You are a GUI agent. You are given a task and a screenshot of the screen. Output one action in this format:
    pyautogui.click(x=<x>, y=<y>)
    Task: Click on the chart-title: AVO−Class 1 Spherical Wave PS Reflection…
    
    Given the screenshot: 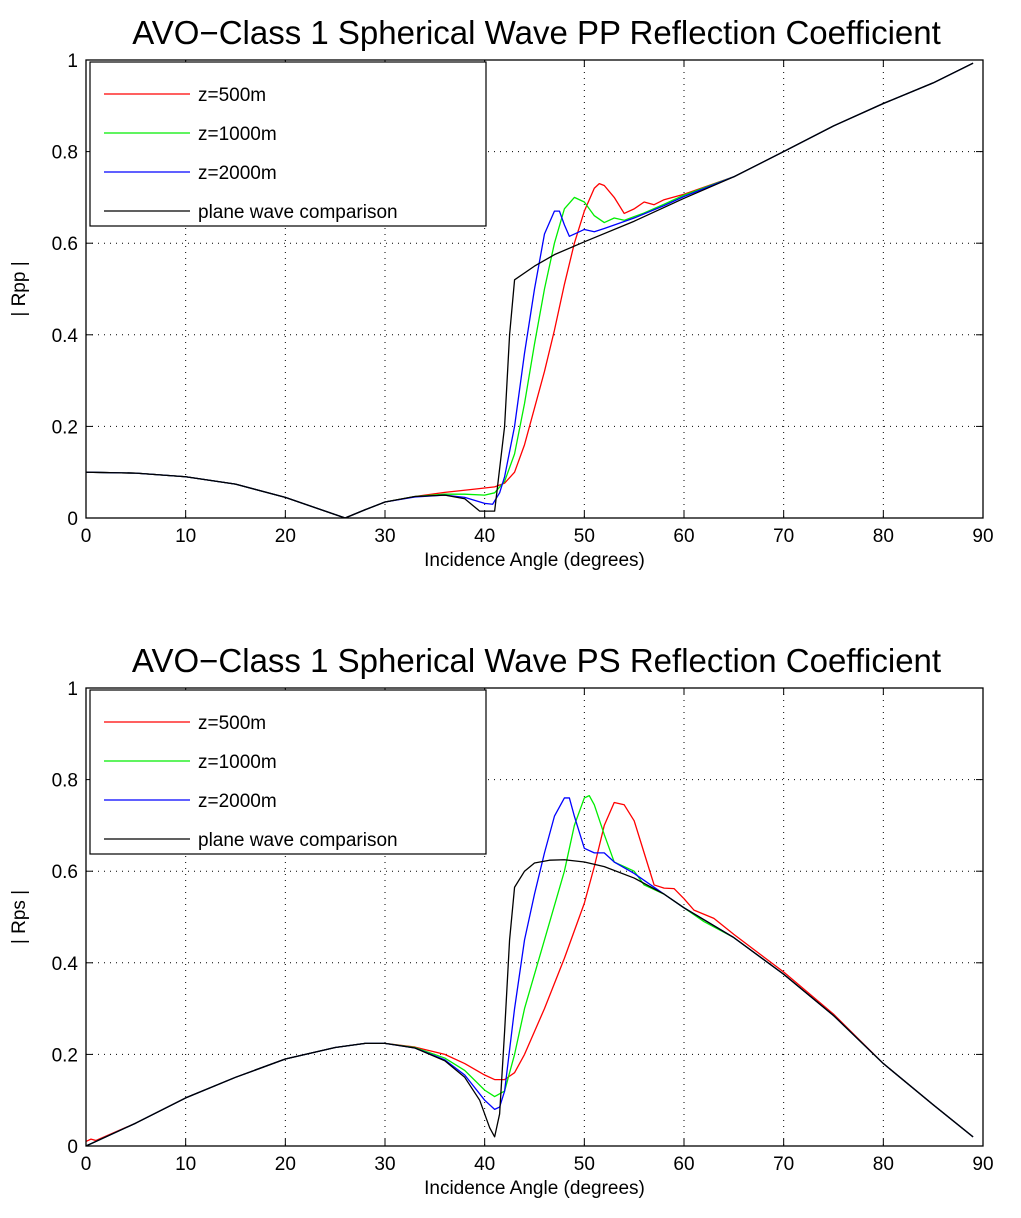 What is the action you would take?
    pyautogui.click(x=536, y=660)
    